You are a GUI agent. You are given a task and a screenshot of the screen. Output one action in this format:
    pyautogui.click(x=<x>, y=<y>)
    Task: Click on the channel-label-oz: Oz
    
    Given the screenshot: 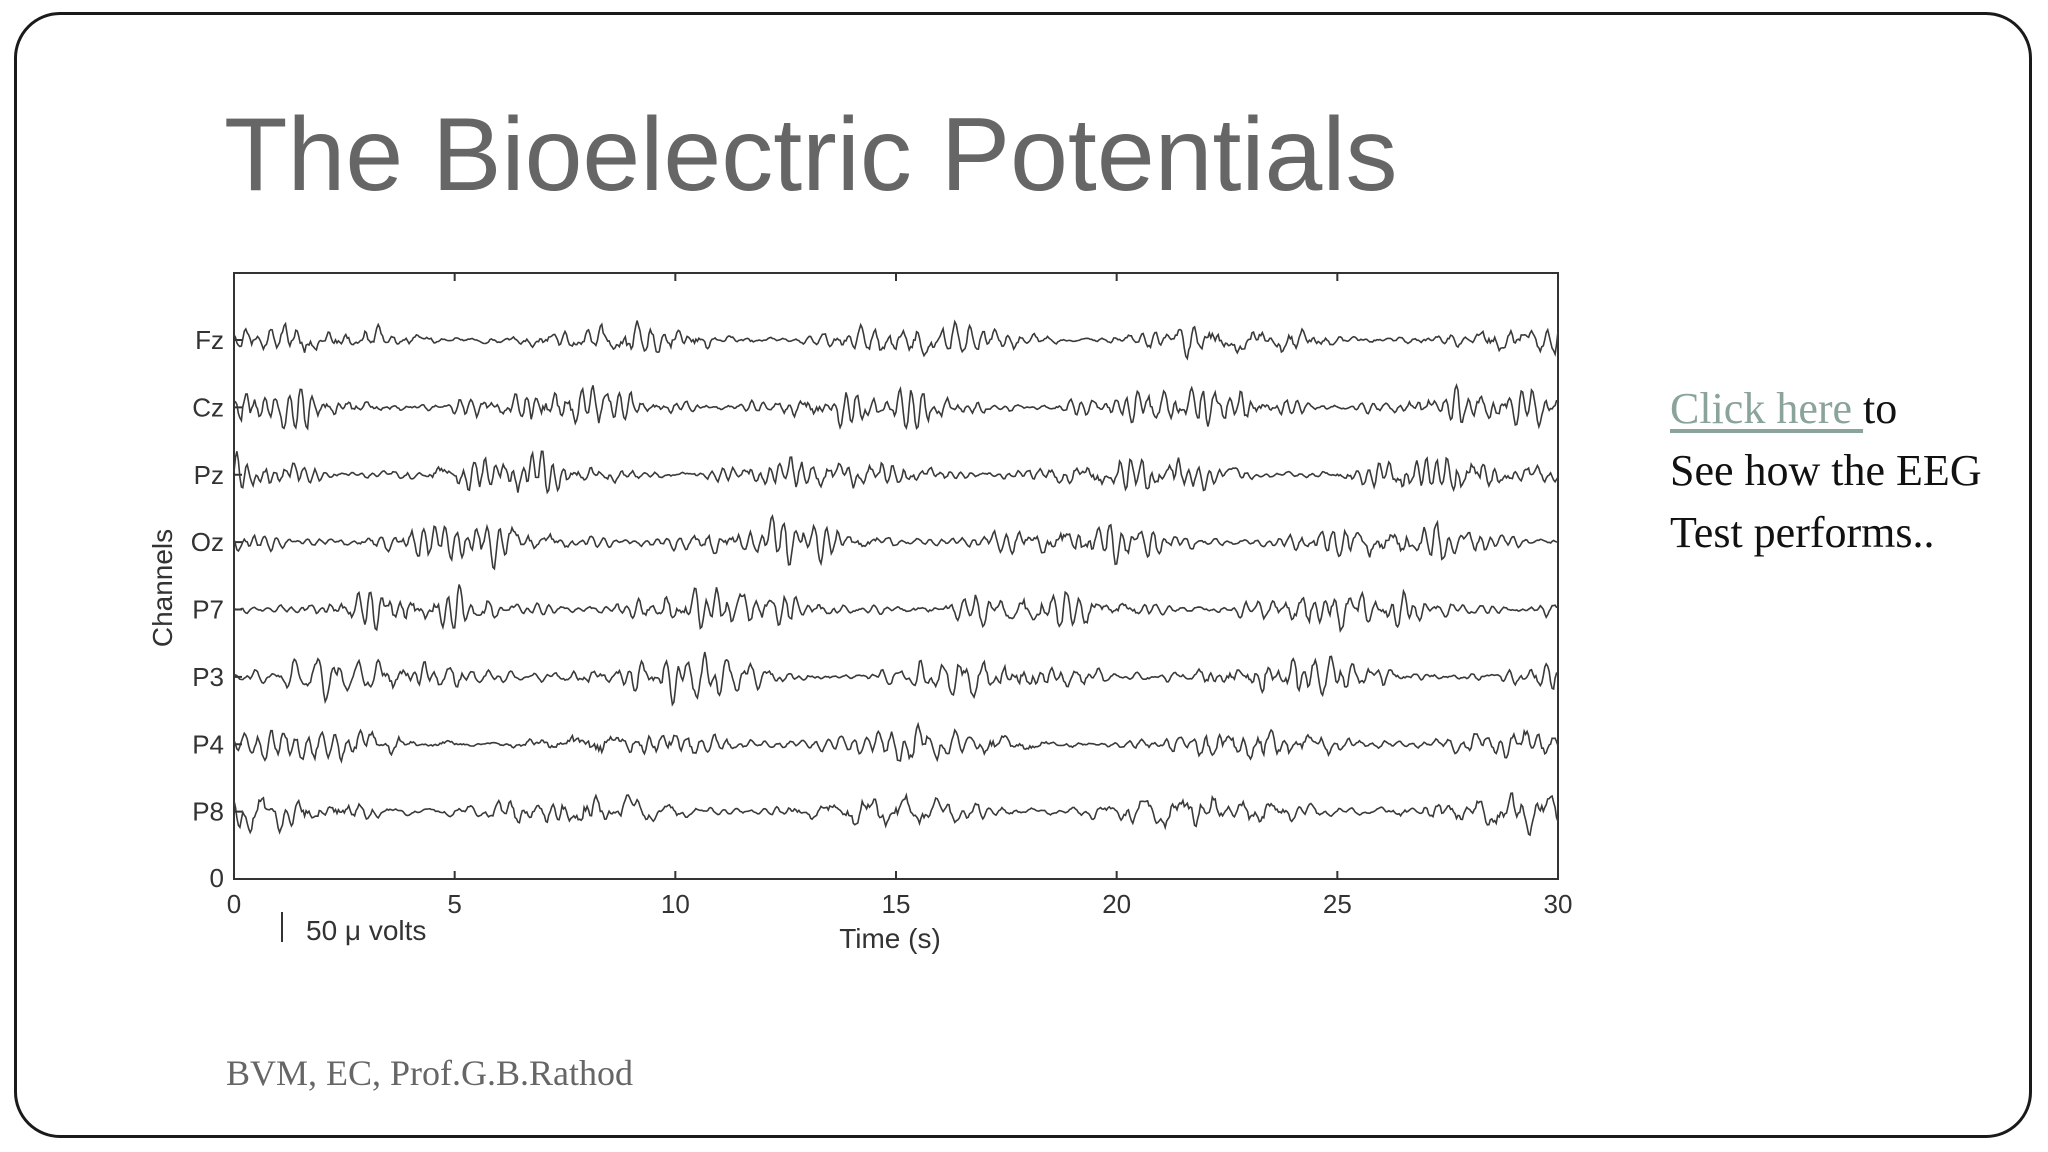 What is the action you would take?
    pyautogui.click(x=207, y=542)
    